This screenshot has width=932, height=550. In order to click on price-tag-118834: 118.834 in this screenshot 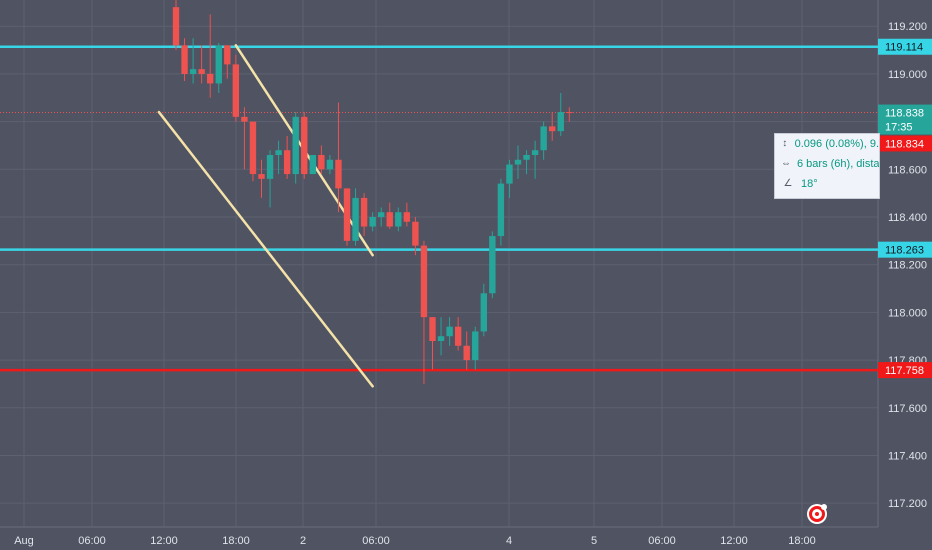, I will do `click(904, 145)`.